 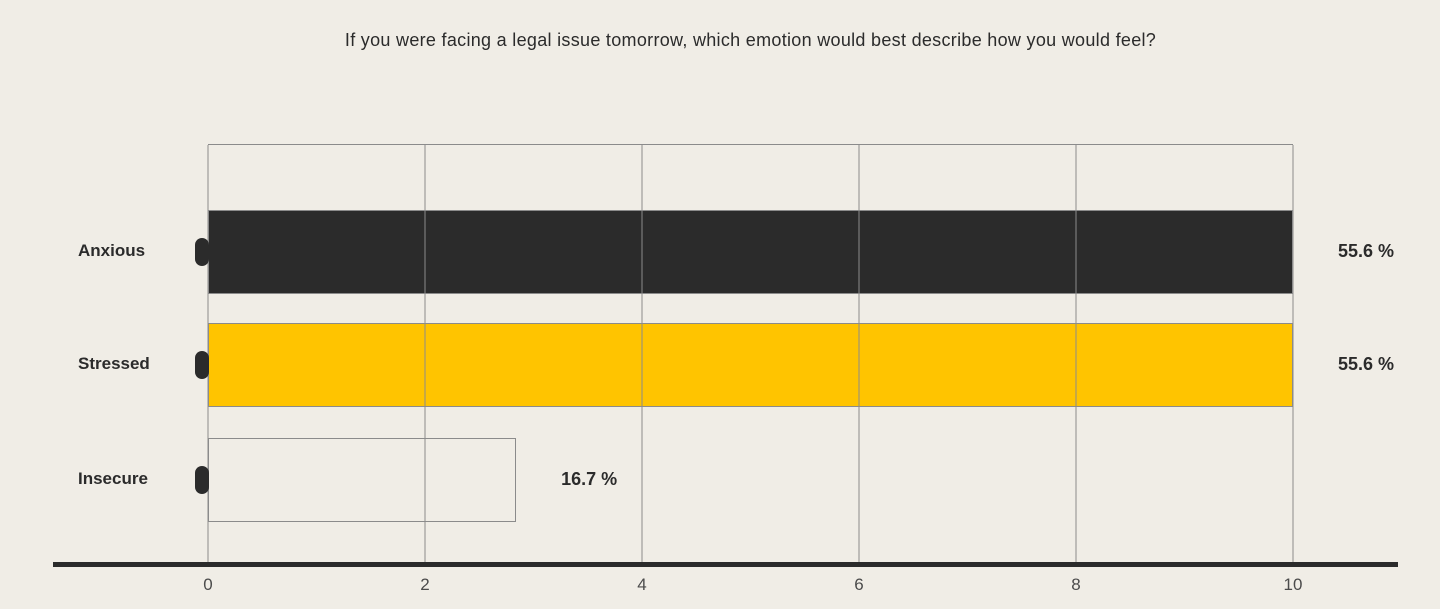 I want to click on x-axis-line, so click(x=725, y=564).